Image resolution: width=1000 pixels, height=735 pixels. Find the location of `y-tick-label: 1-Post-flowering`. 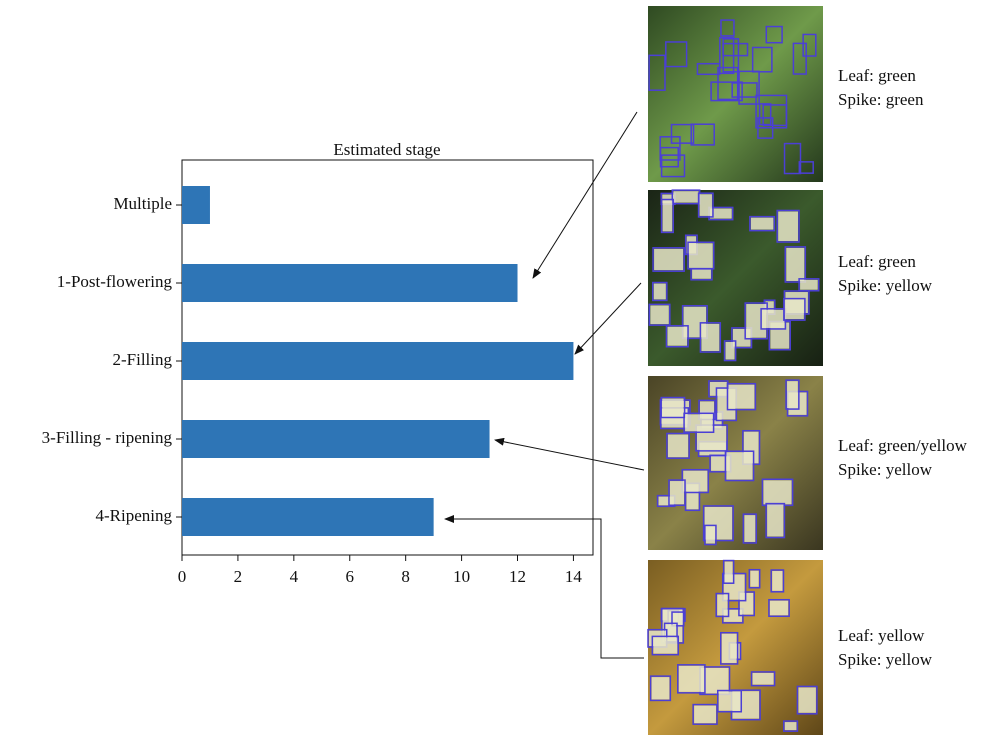

y-tick-label: 1-Post-flowering is located at coordinates (115, 281).